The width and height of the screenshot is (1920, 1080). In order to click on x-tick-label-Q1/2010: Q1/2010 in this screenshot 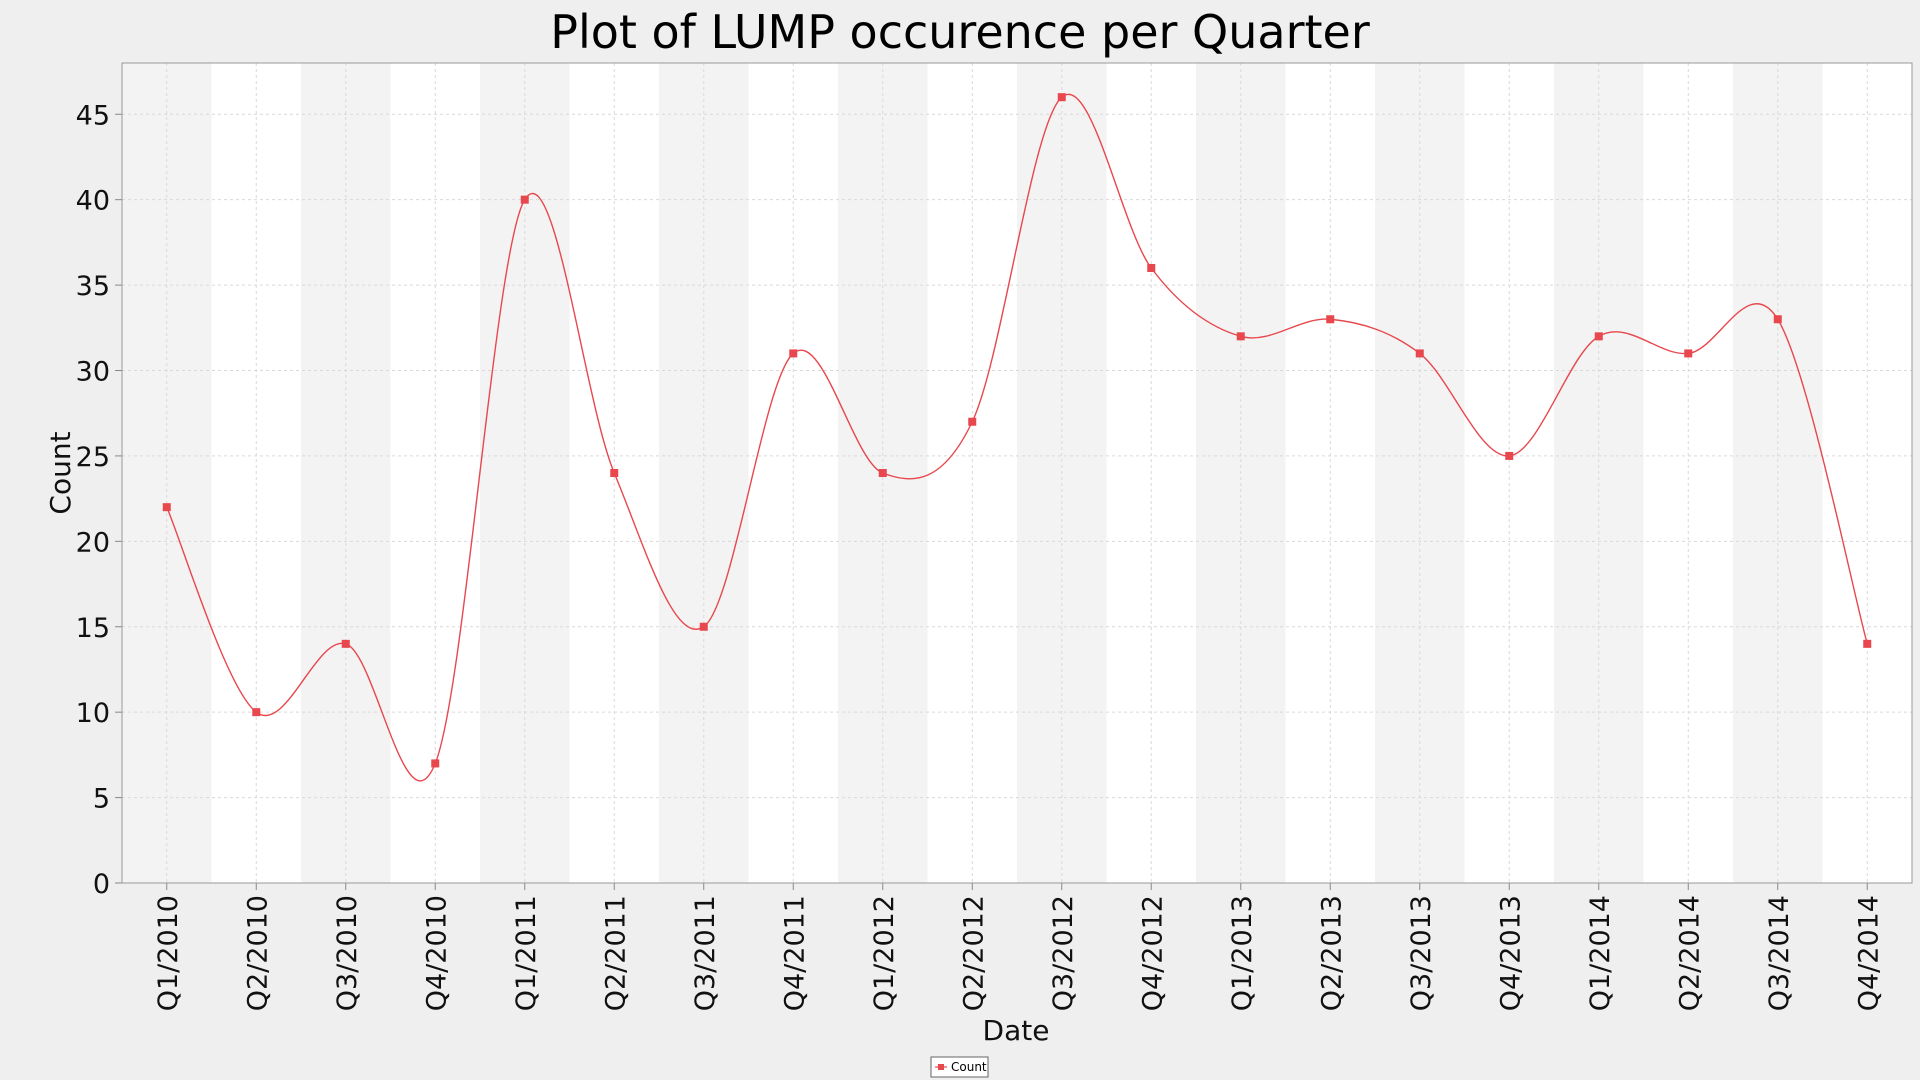, I will do `click(168, 953)`.